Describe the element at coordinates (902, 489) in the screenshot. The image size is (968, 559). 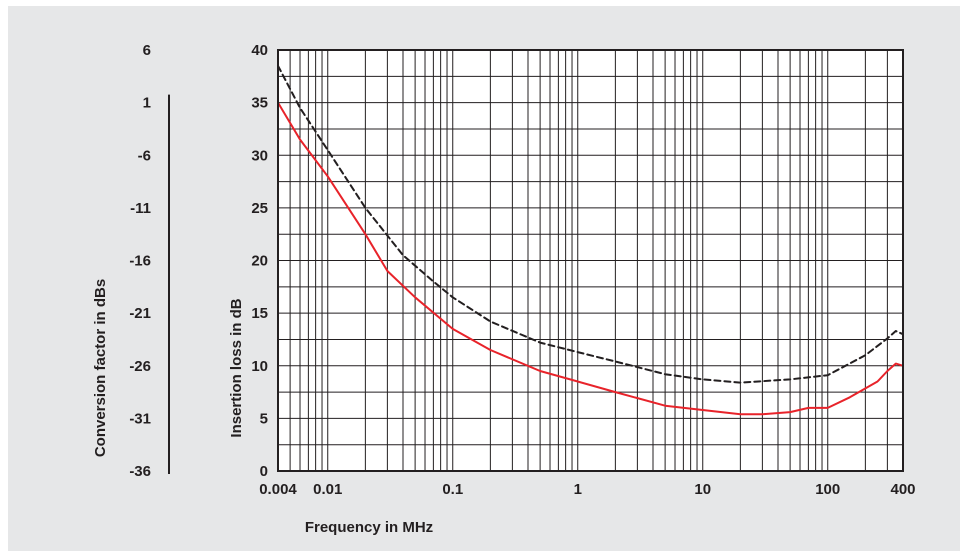
I see `x-tick-label: 400` at that location.